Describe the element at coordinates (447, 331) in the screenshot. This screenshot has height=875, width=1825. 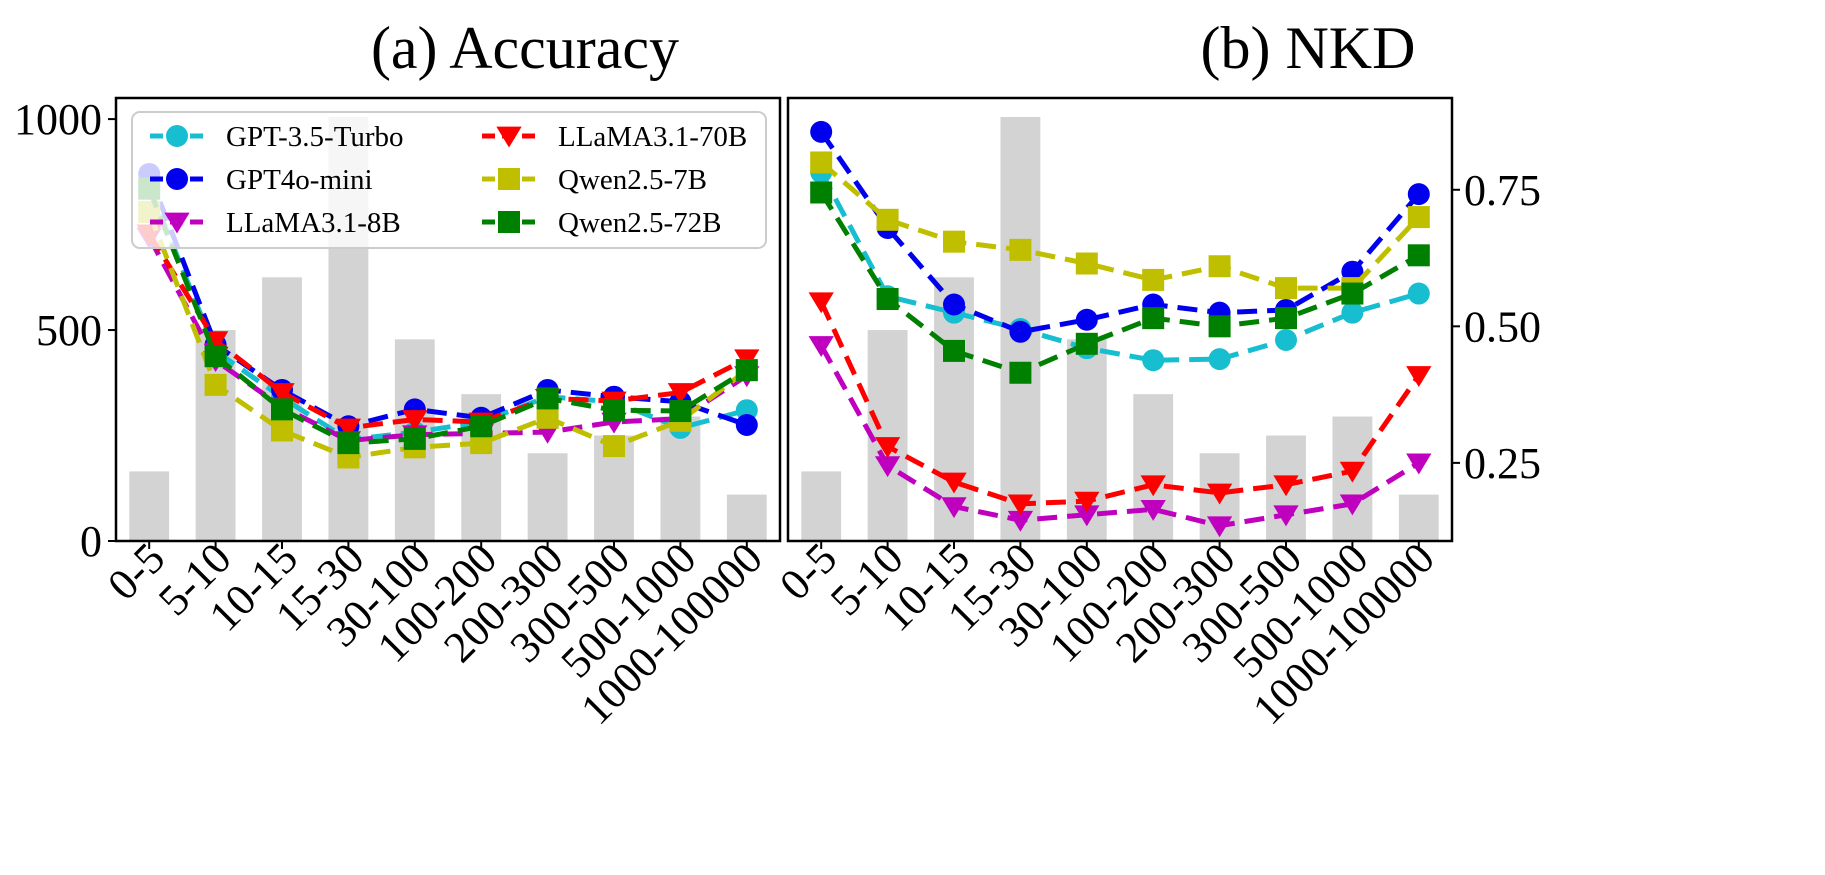
I see `line-accuracy-llama3-1-70b` at that location.